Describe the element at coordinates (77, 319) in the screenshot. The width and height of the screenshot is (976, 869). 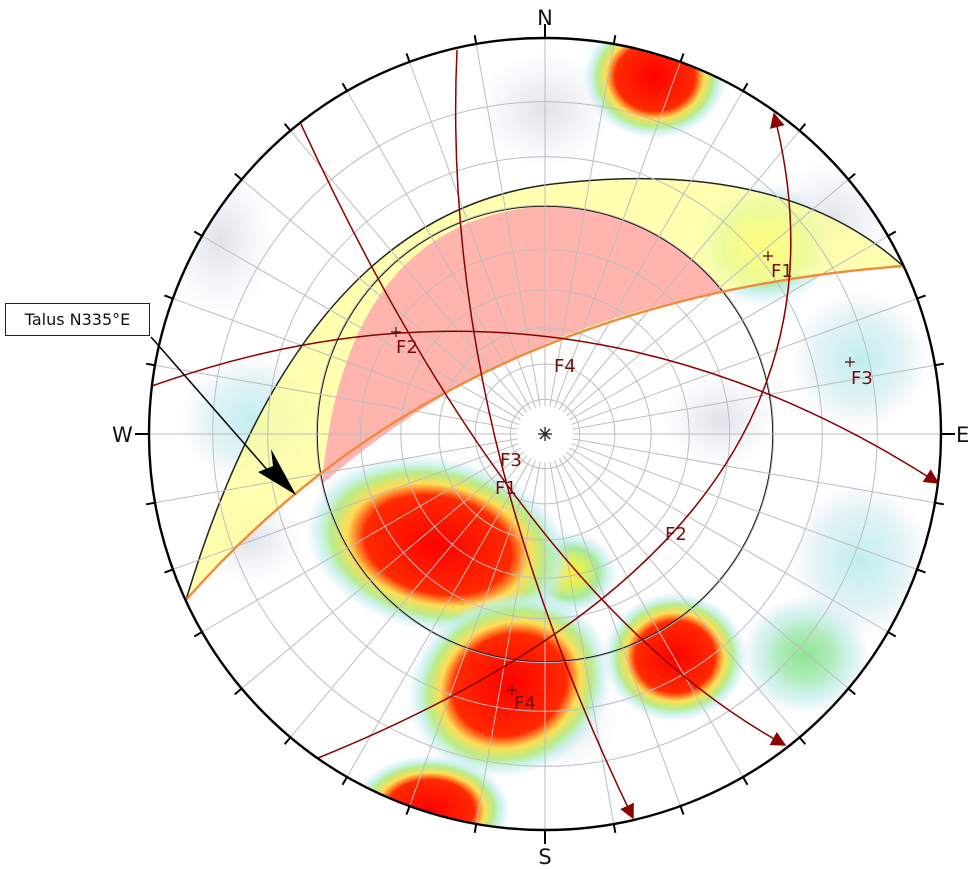
I see `slope-label: Talus N335°E` at that location.